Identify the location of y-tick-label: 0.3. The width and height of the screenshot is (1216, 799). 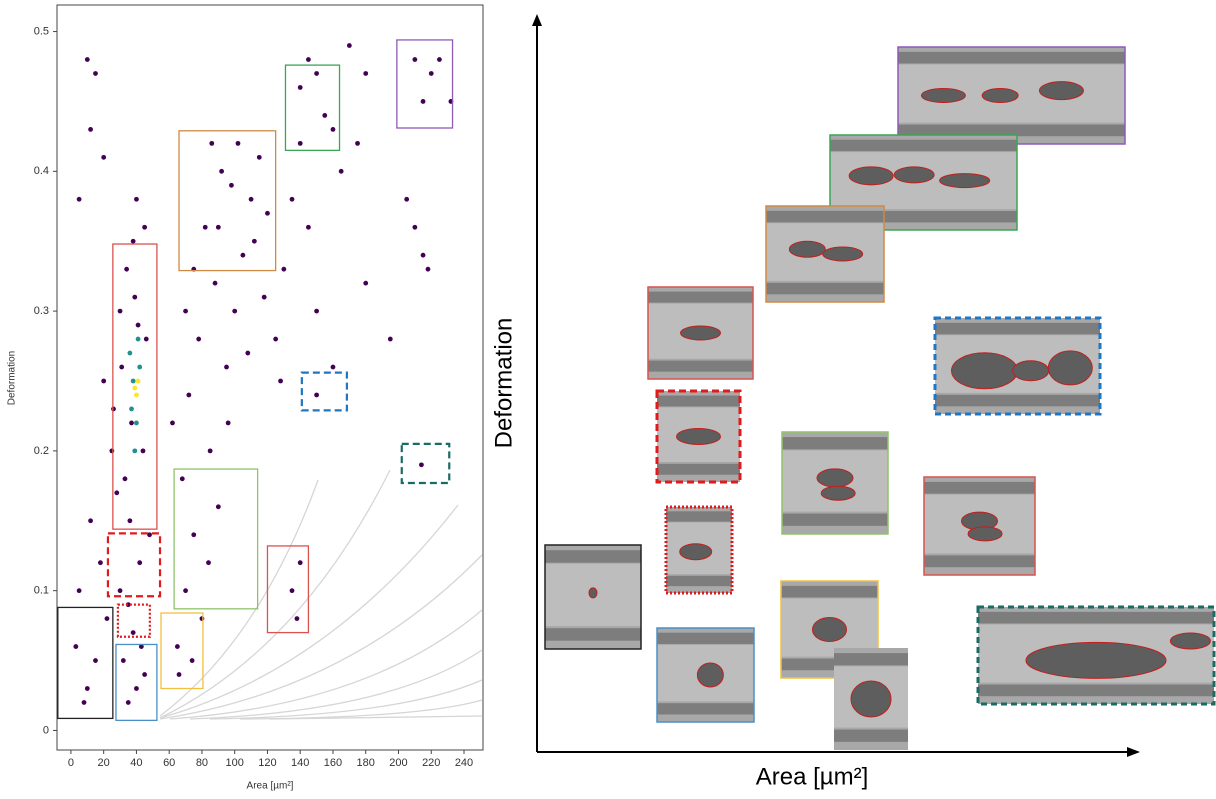
(41, 311).